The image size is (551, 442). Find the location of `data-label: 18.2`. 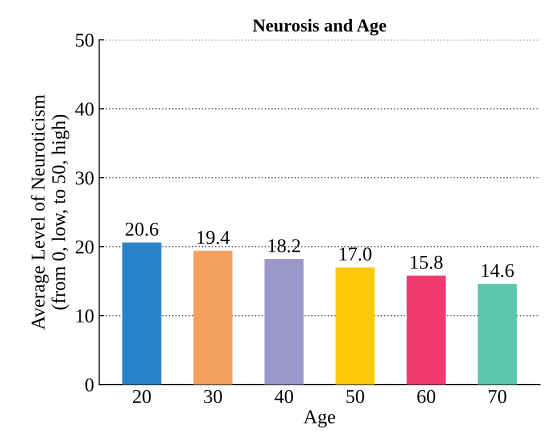

data-label: 18.2 is located at coordinates (284, 245).